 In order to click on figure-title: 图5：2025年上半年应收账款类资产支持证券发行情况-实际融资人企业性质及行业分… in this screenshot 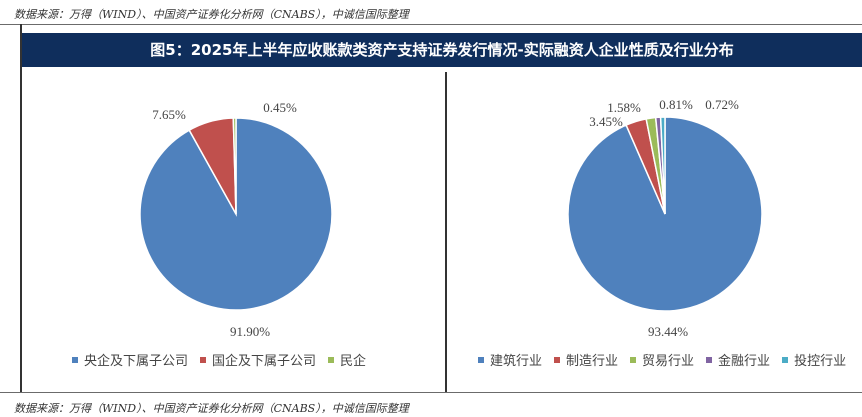, I will do `click(442, 50)`.